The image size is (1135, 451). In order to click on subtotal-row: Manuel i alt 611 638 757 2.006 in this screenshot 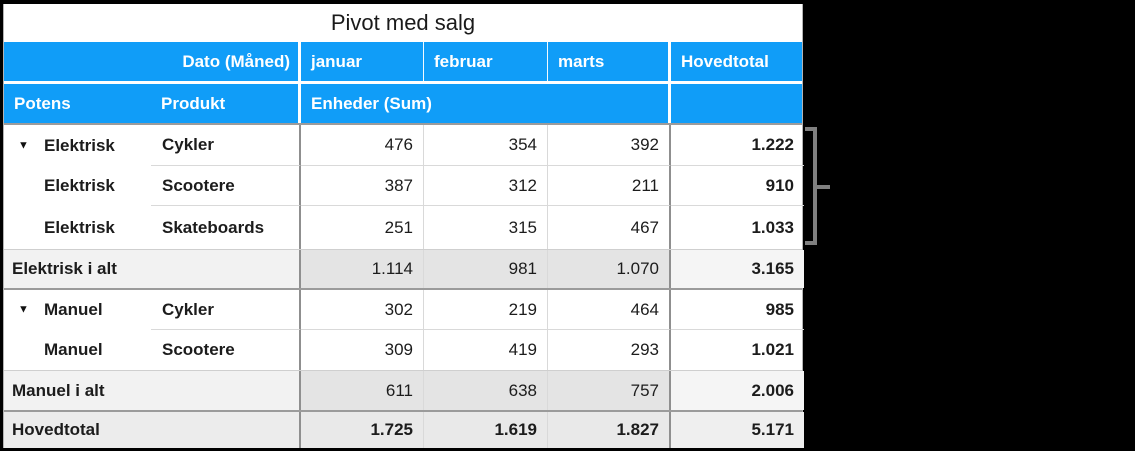, I will do `click(404, 391)`.